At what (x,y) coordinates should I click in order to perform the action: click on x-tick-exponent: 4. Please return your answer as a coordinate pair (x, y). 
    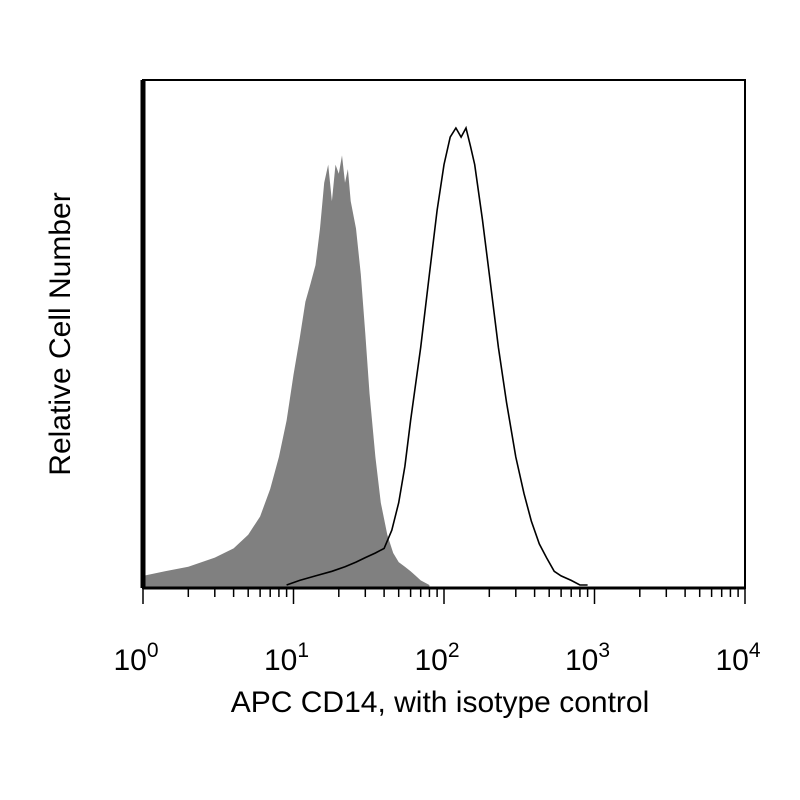
    Looking at the image, I should click on (755, 650).